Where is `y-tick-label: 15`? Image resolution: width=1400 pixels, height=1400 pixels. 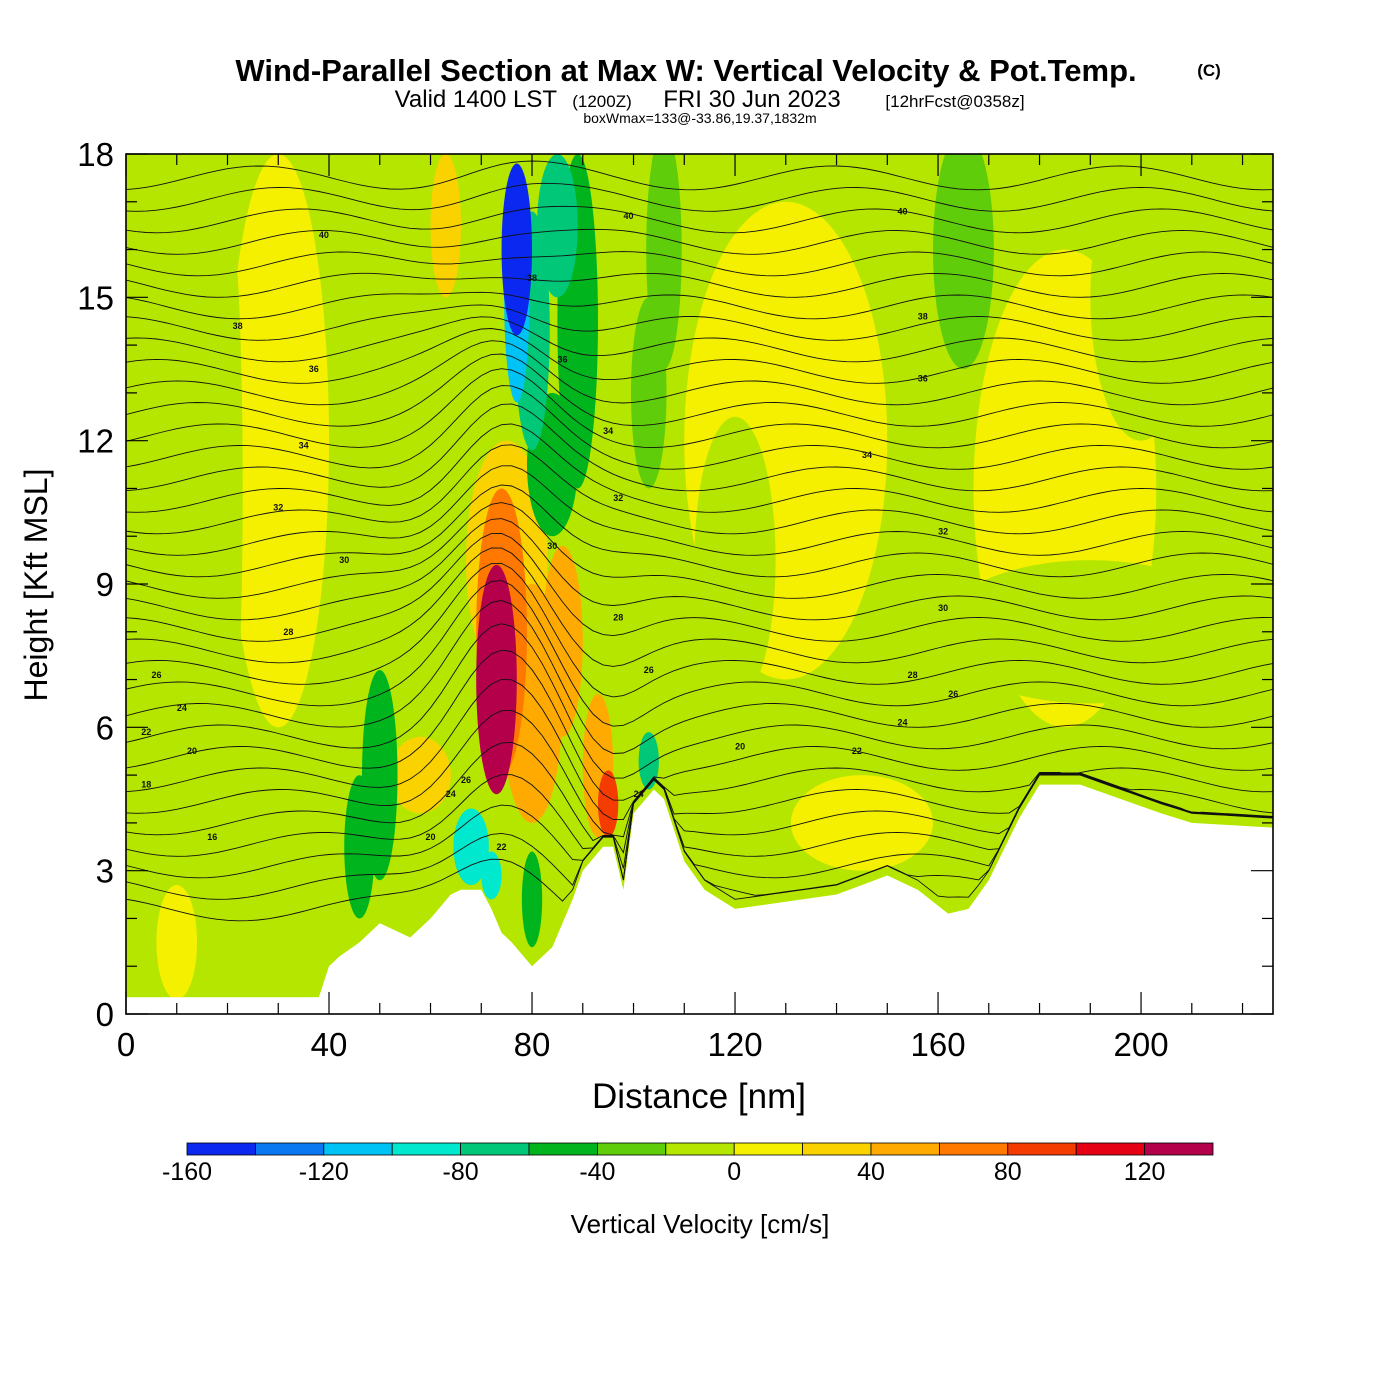 y-tick-label: 15 is located at coordinates (95, 297).